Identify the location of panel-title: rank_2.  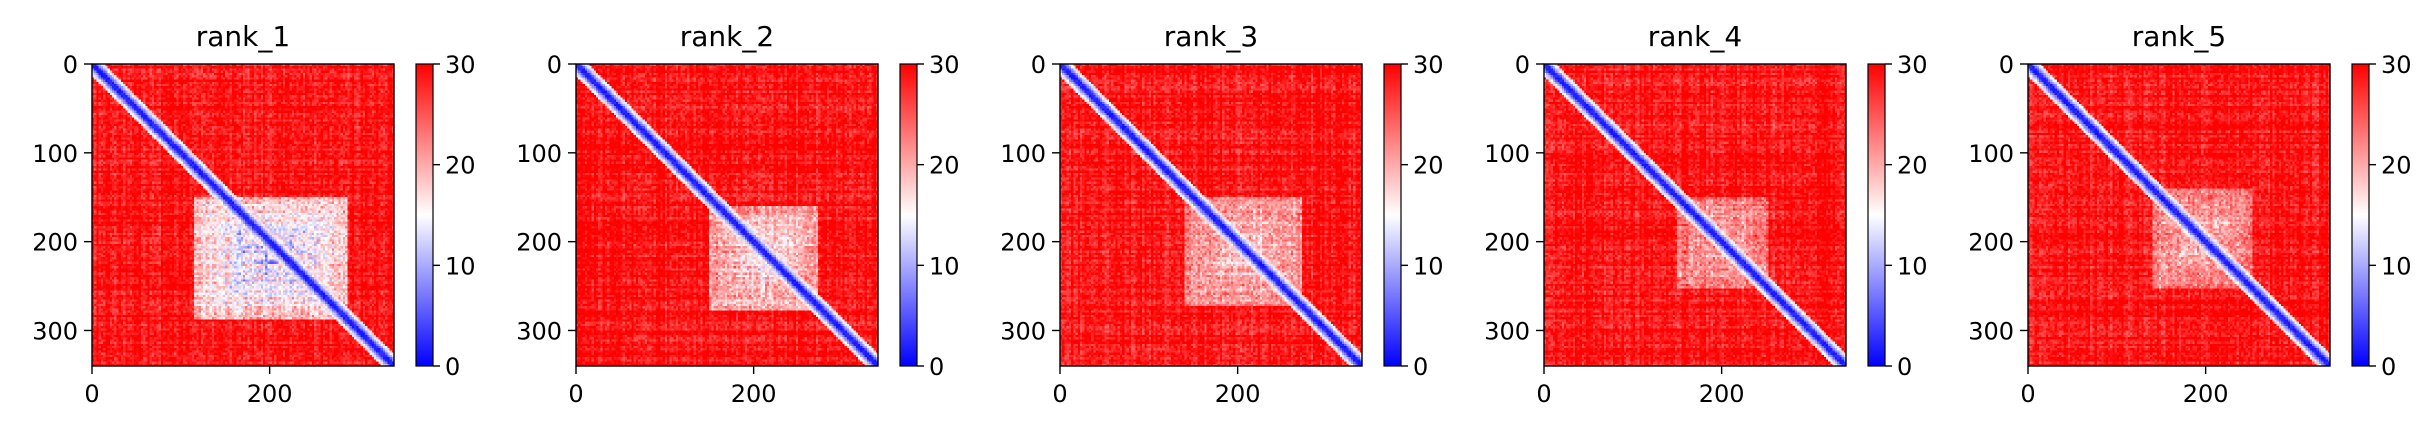
(727, 36).